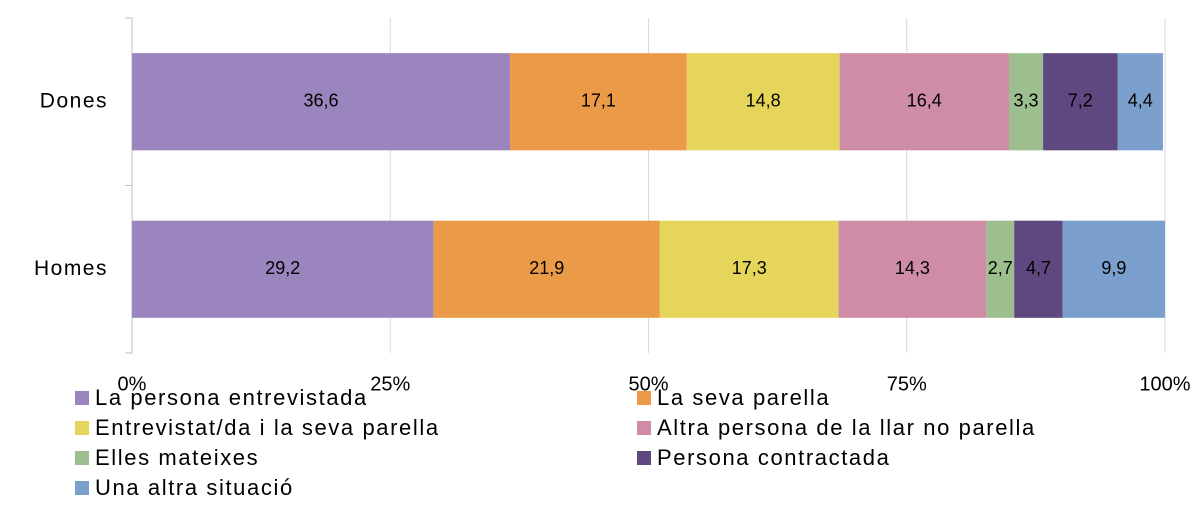 The image size is (1201, 529). What do you see at coordinates (390, 384) in the screenshot?
I see `x-tick-label: 25%` at bounding box center [390, 384].